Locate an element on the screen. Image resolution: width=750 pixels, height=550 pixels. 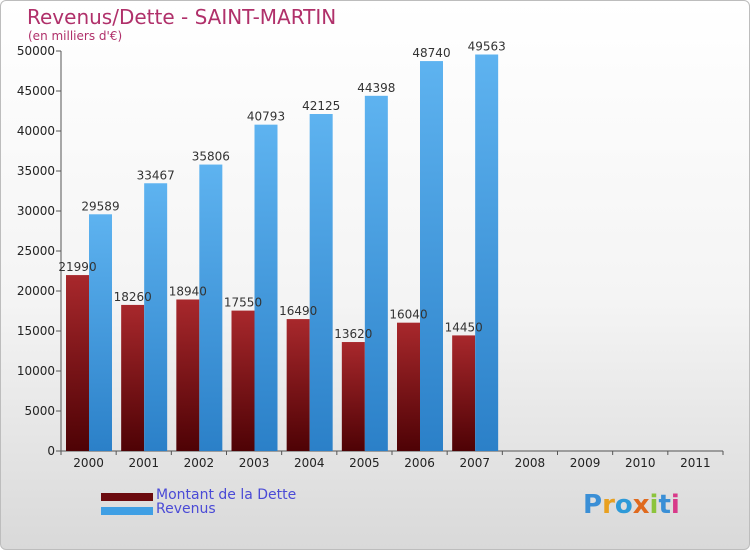
y-tick-label: 50000 is located at coordinates (36, 51).